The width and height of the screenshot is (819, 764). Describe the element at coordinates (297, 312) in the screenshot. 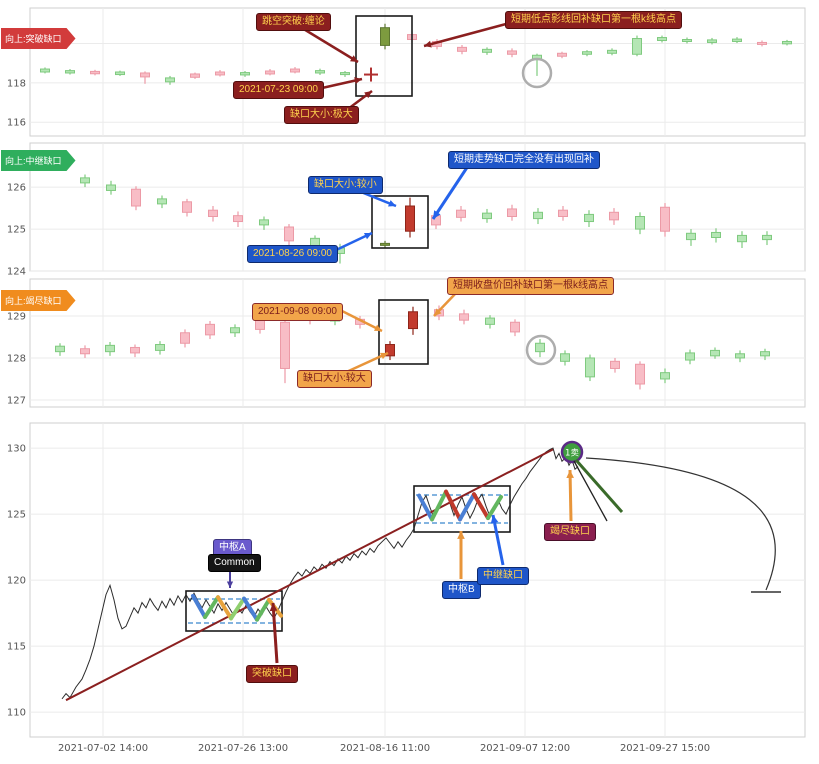

I see `annotation-p3-date: 2021-09-08 09:00` at that location.